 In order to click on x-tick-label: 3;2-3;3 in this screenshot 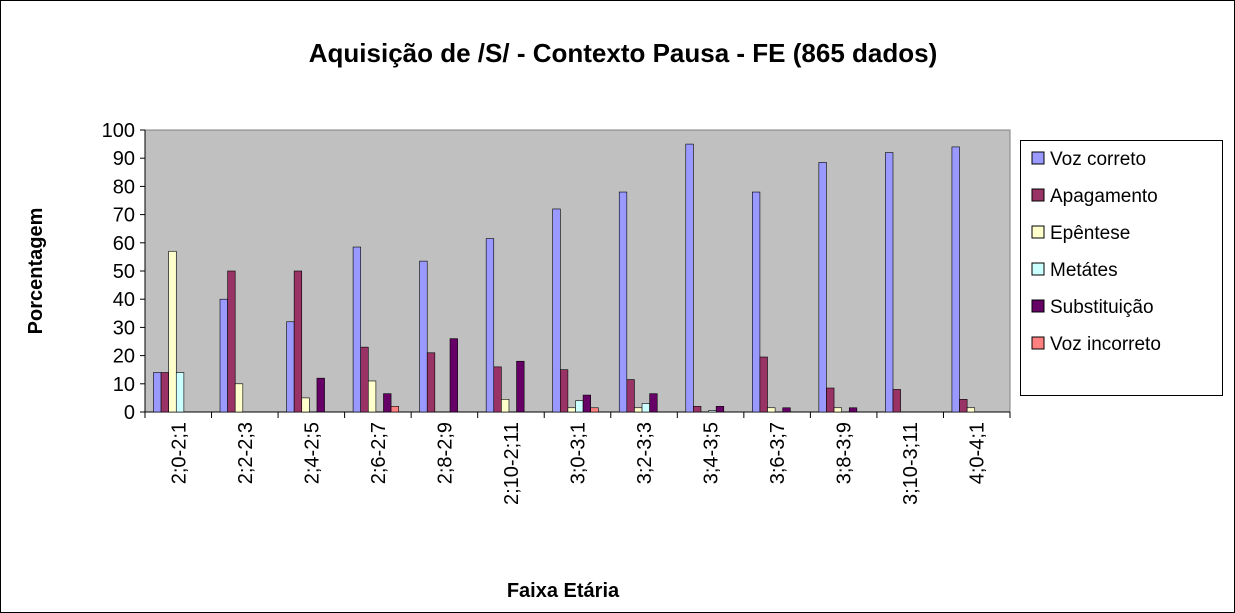, I will do `click(645, 453)`.